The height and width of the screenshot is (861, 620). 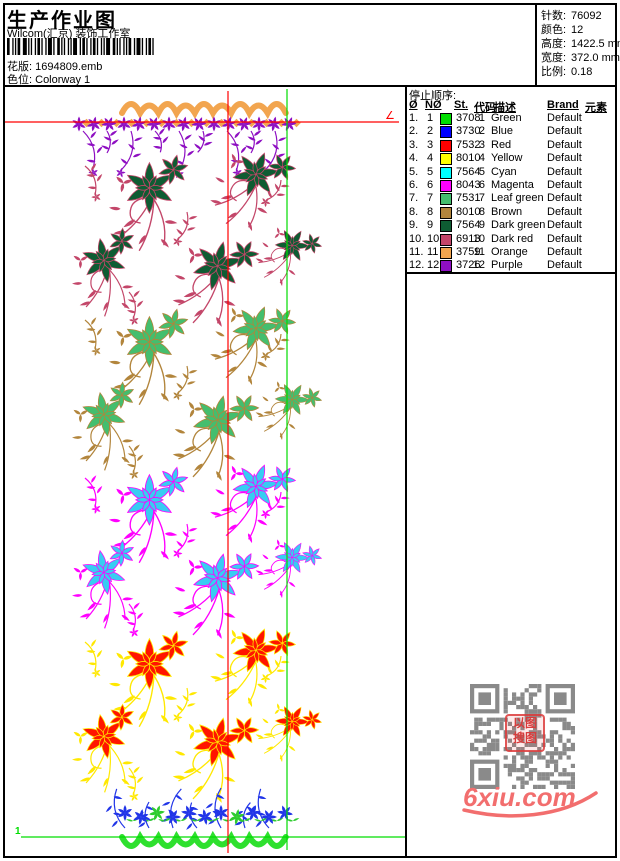 I want to click on color-description: Leaf green, so click(x=517, y=198).